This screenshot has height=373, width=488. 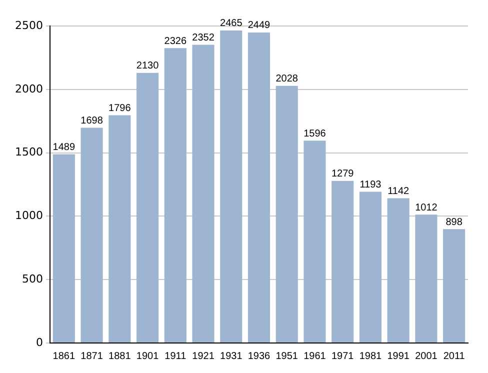 What do you see at coordinates (148, 66) in the screenshot?
I see `data-label: 2130` at bounding box center [148, 66].